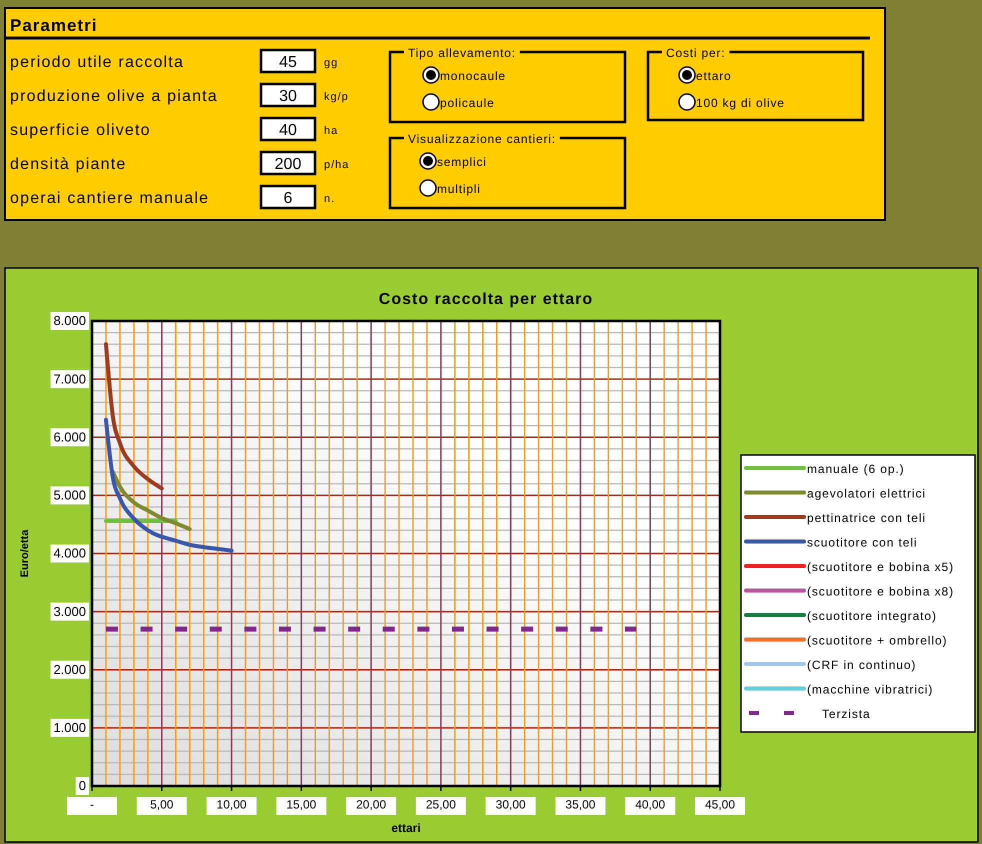 The width and height of the screenshot is (982, 844). What do you see at coordinates (462, 162) in the screenshot?
I see `text: semplici` at bounding box center [462, 162].